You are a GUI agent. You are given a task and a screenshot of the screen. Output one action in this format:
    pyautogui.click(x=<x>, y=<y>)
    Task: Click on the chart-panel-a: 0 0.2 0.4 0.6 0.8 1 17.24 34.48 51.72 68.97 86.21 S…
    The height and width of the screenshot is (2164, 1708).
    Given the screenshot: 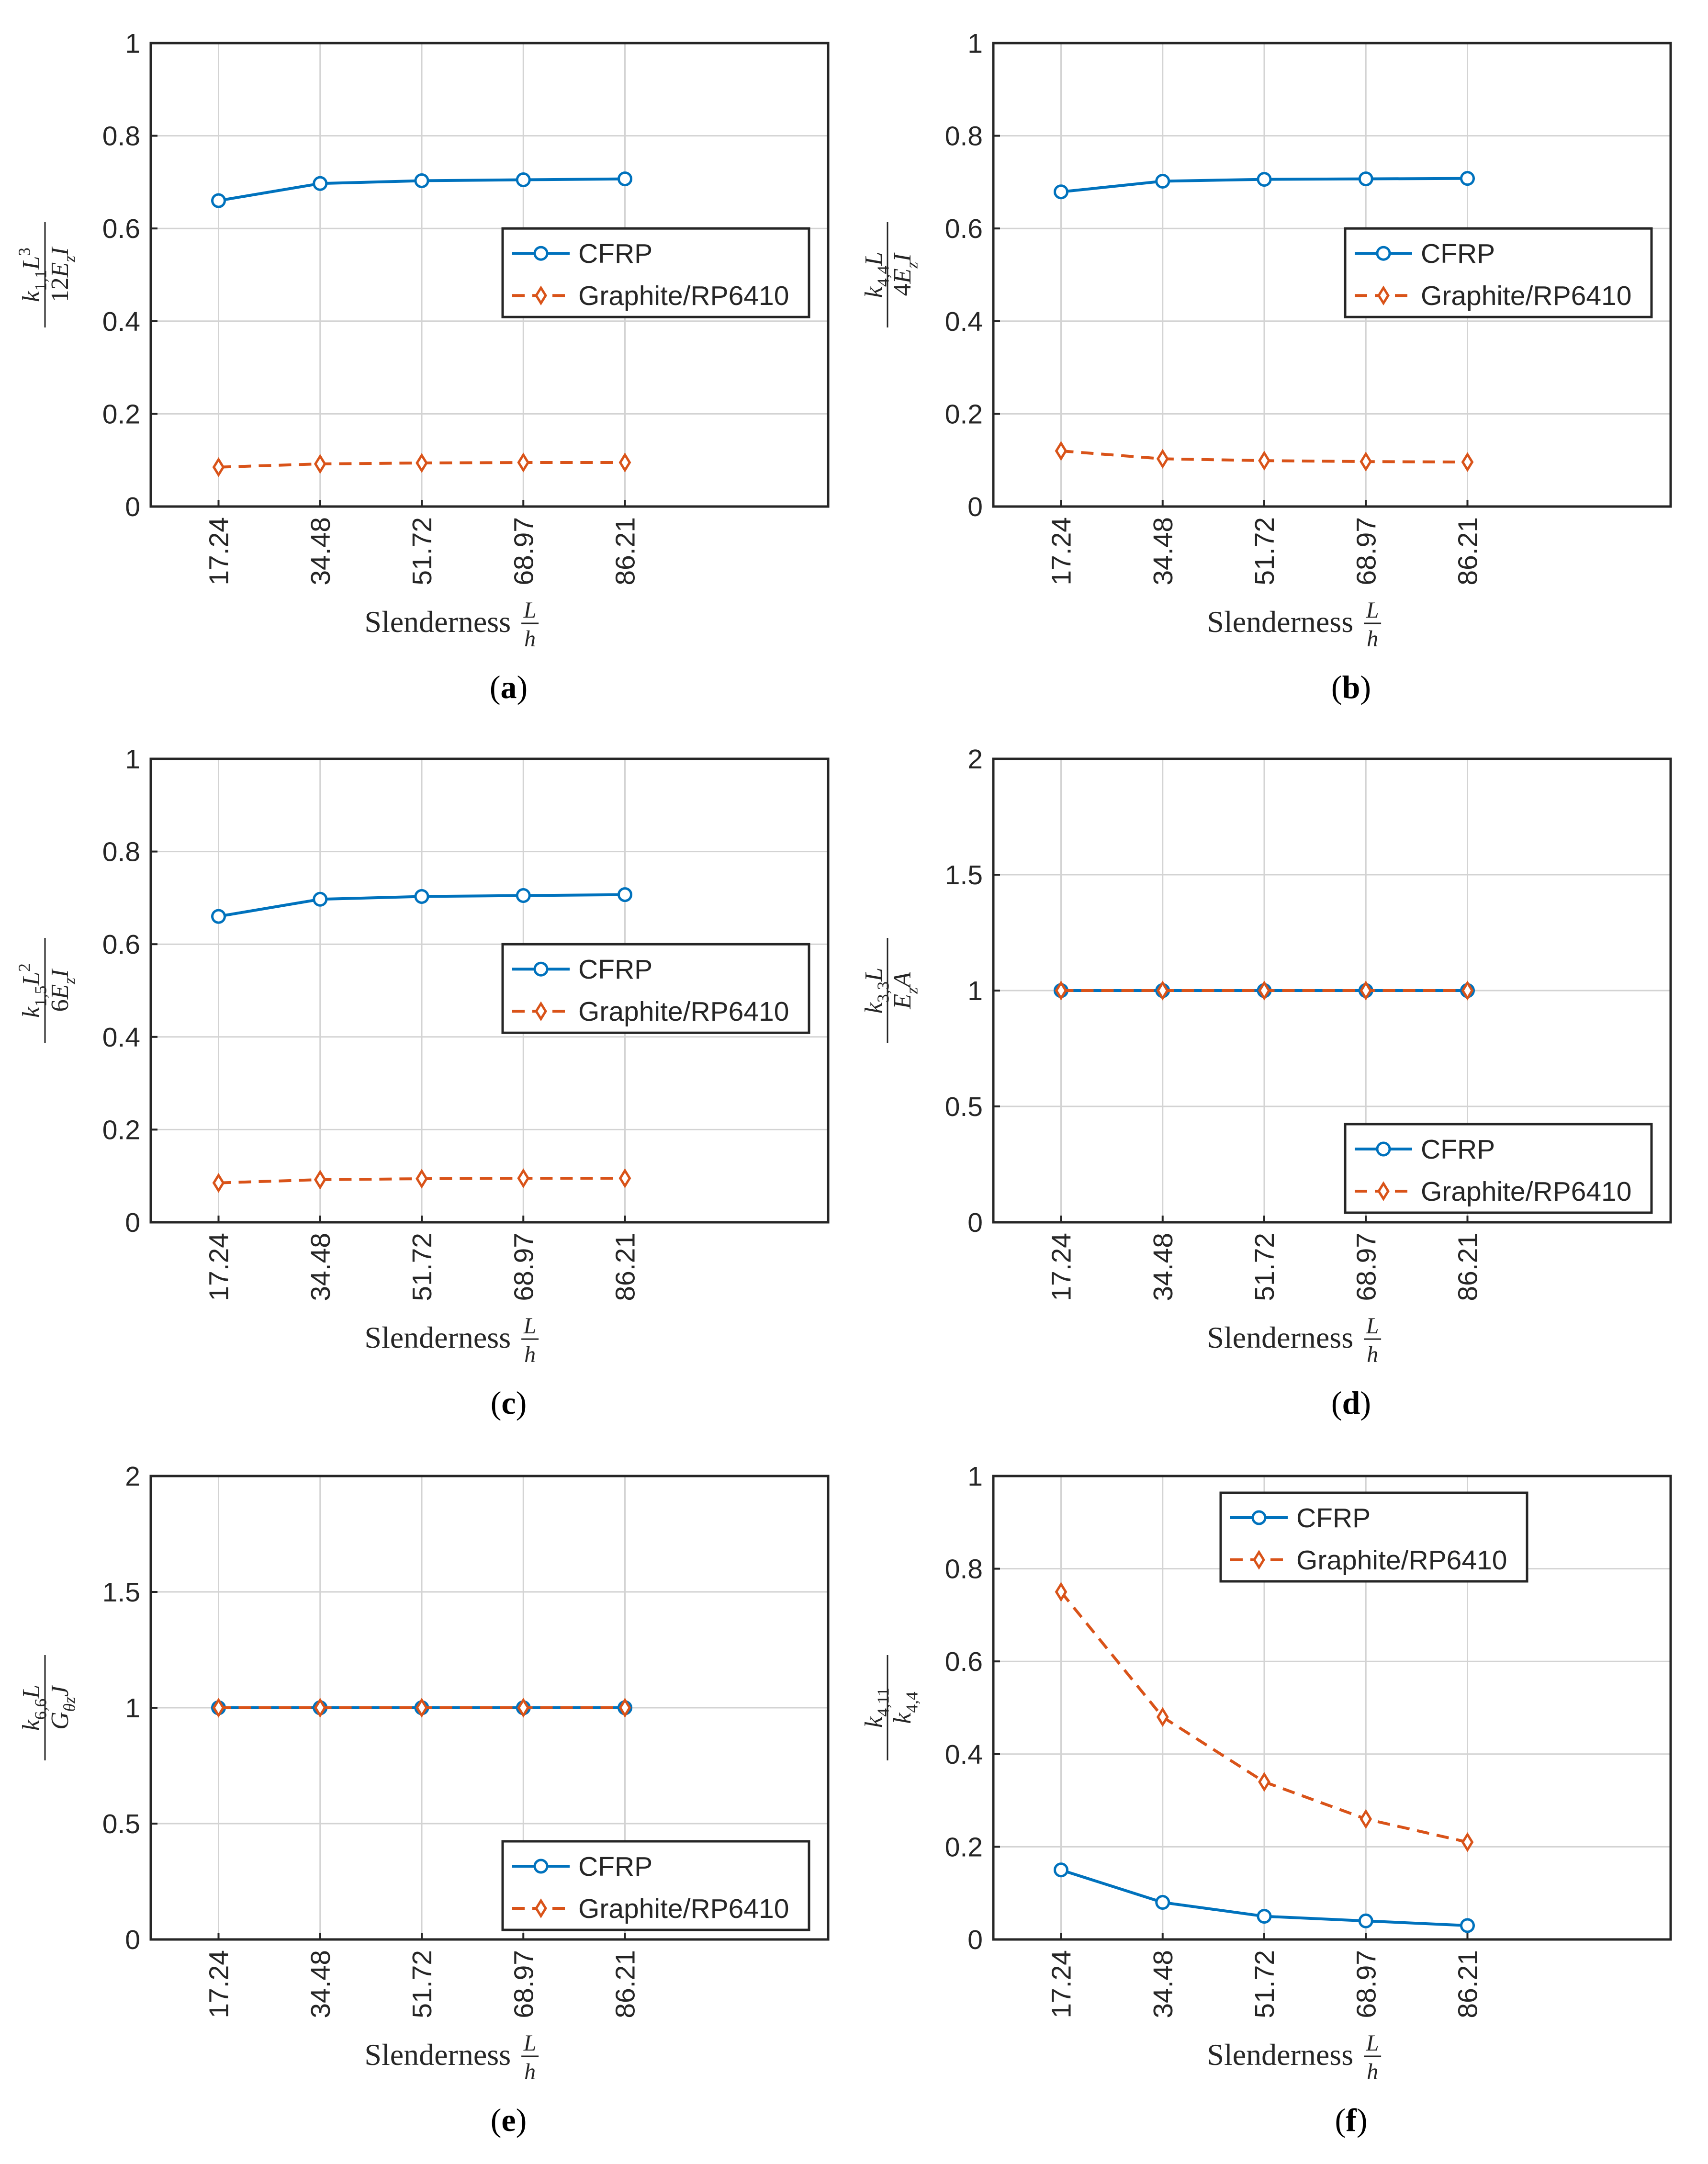 What is the action you would take?
    pyautogui.click(x=422, y=366)
    